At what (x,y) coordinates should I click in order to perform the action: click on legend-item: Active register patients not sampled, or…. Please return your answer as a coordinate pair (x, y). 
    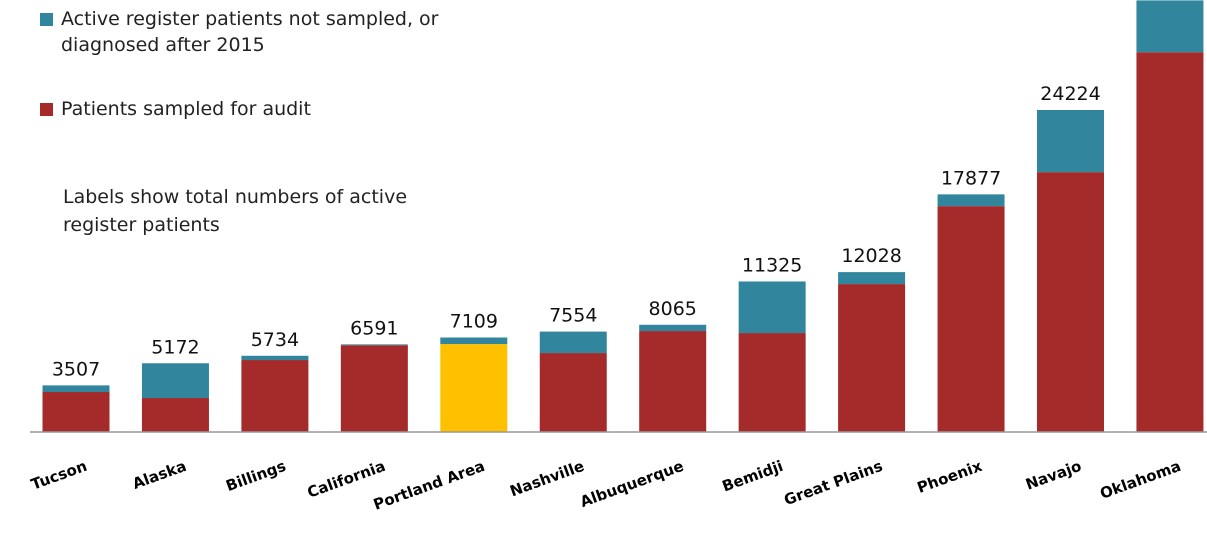
    Looking at the image, I should click on (270, 32).